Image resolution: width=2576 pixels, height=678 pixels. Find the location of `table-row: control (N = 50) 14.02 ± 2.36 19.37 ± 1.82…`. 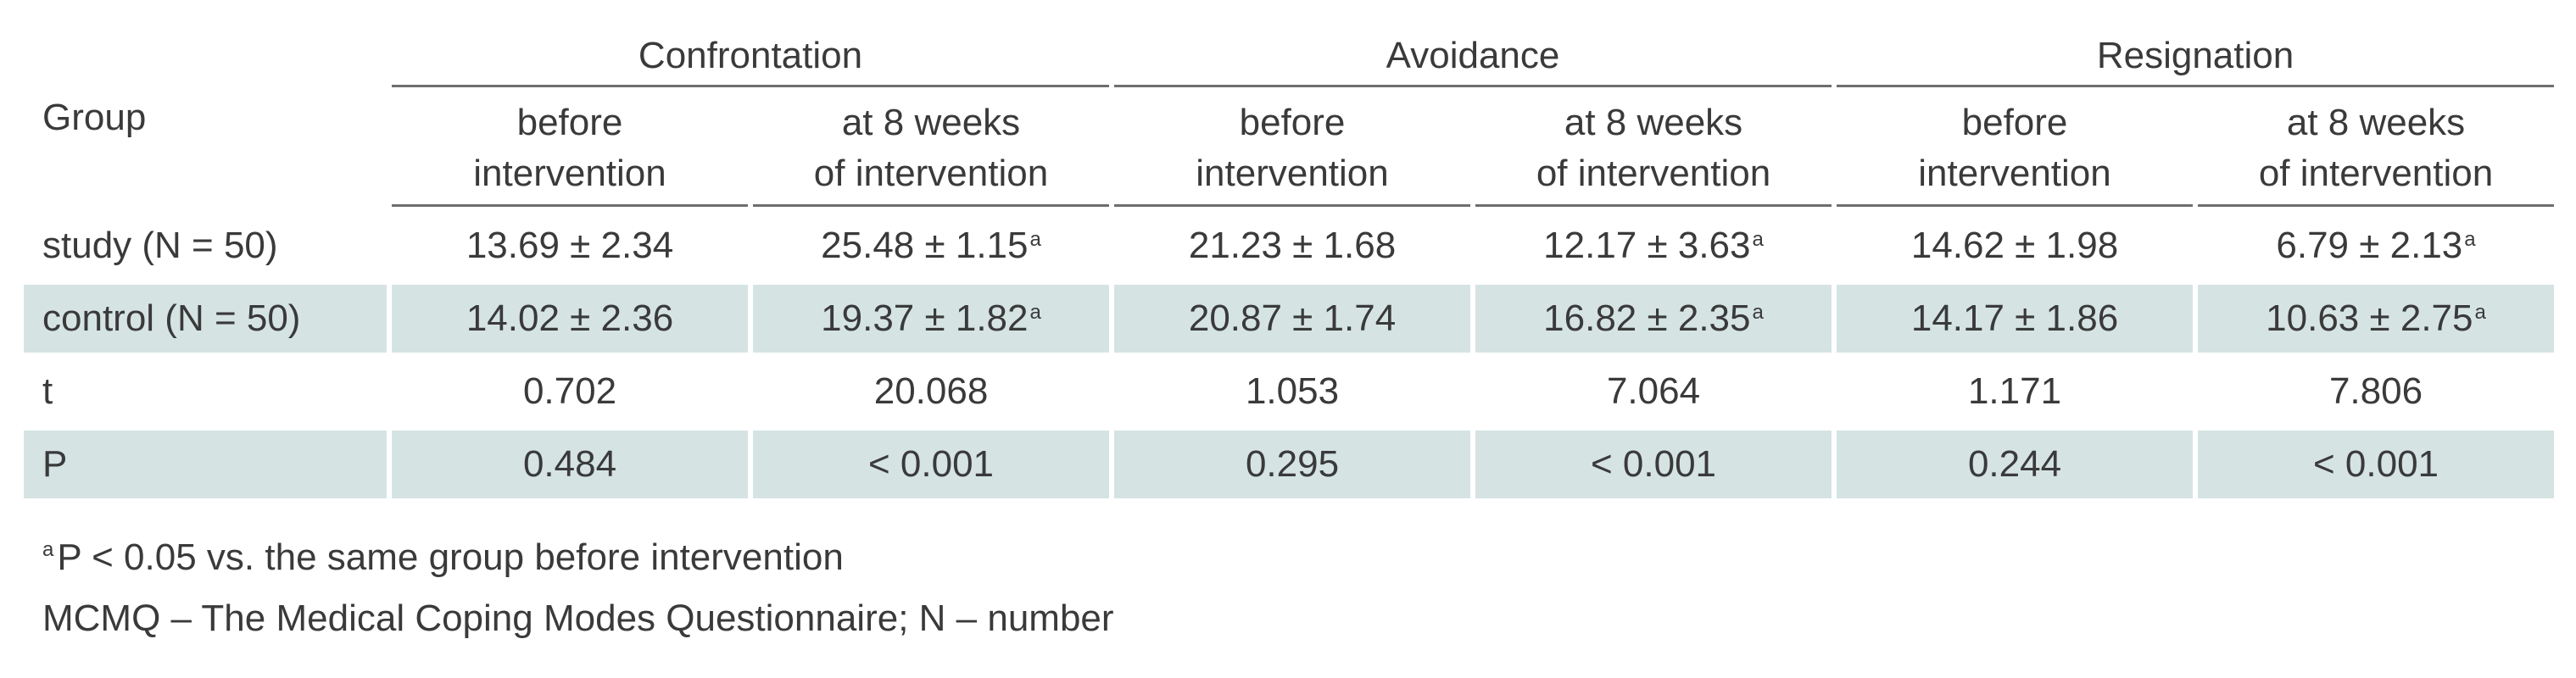

table-row: control (N = 50) 14.02 ± 2.36 19.37 ± 1.82… is located at coordinates (1289, 319).